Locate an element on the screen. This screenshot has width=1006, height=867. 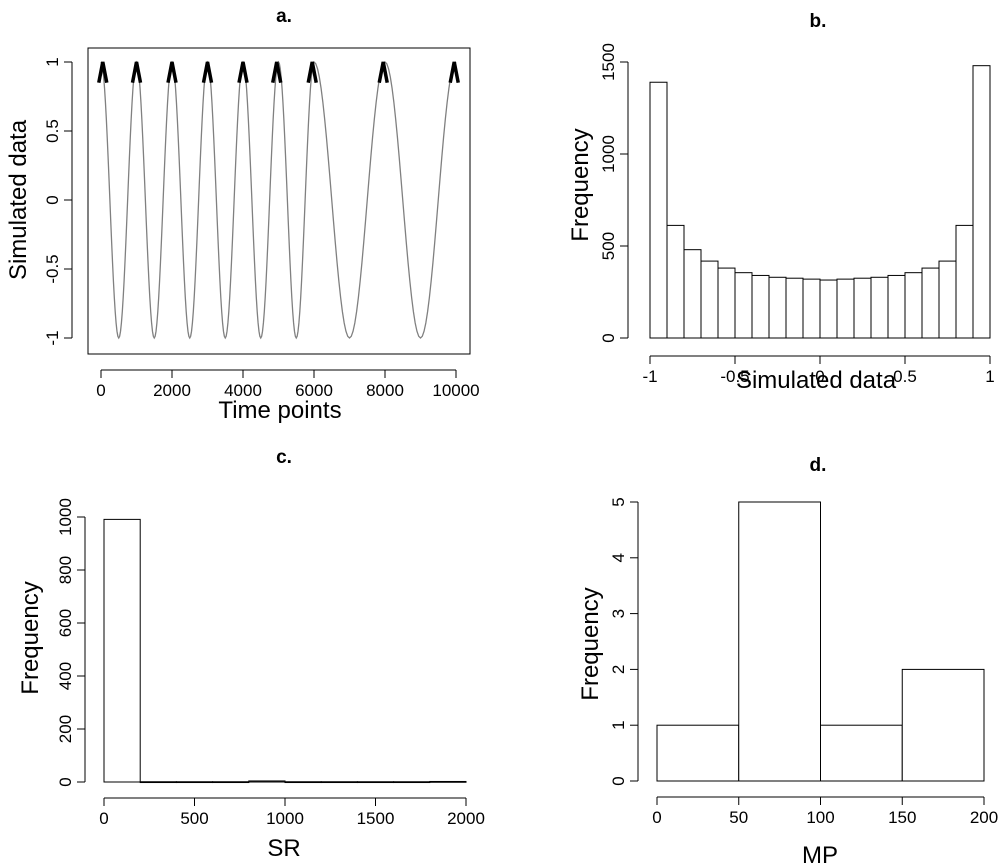
panel-a-frame is located at coordinates (279, 201).